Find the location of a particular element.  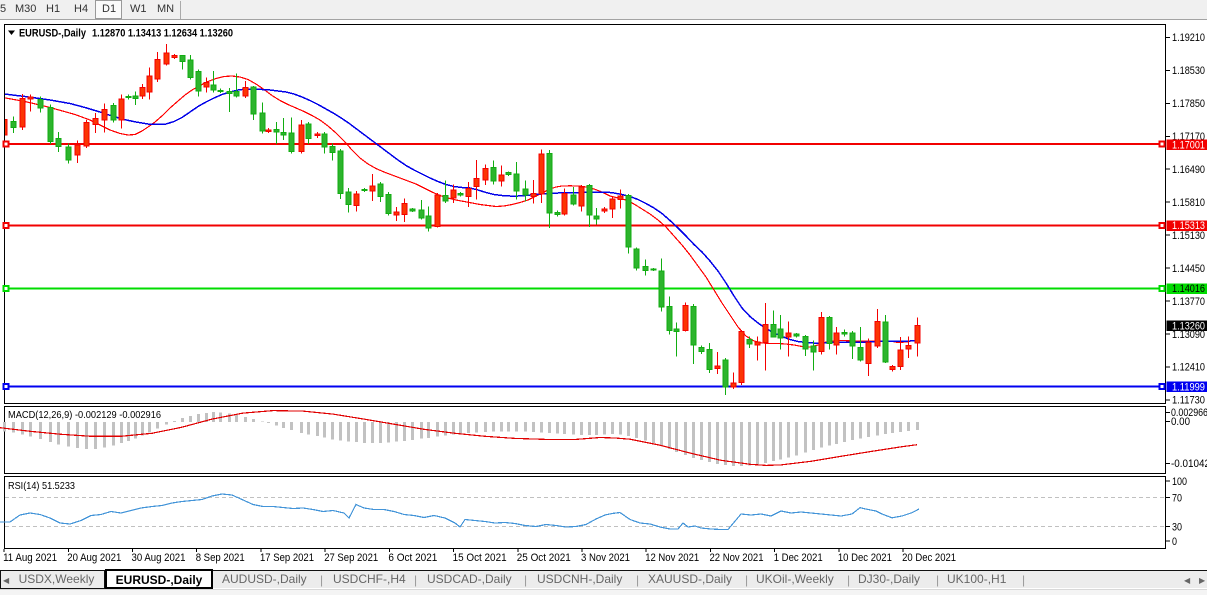

svg-text: 1.13770 is located at coordinates (1188, 302).